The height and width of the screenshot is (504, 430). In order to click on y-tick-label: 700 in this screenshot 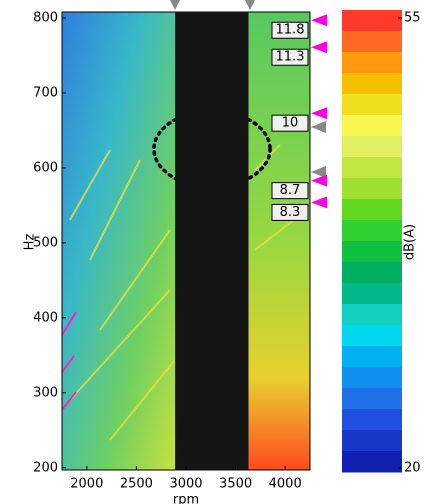, I will do `click(45, 92)`.